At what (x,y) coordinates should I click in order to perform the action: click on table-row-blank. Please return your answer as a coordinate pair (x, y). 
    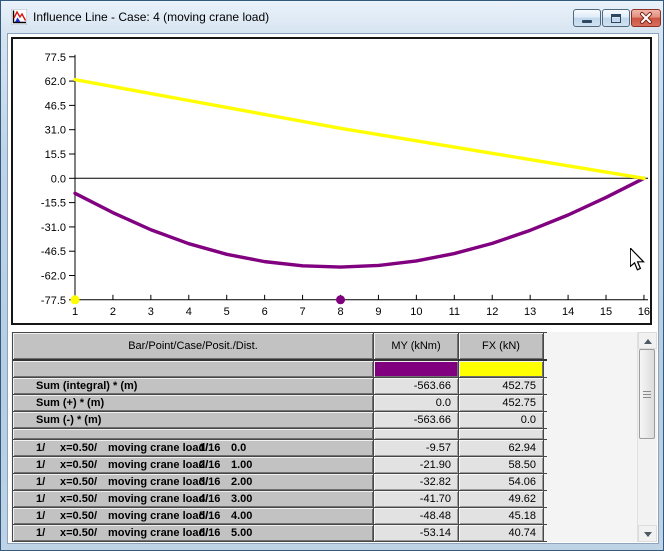
    Looking at the image, I should click on (280, 434).